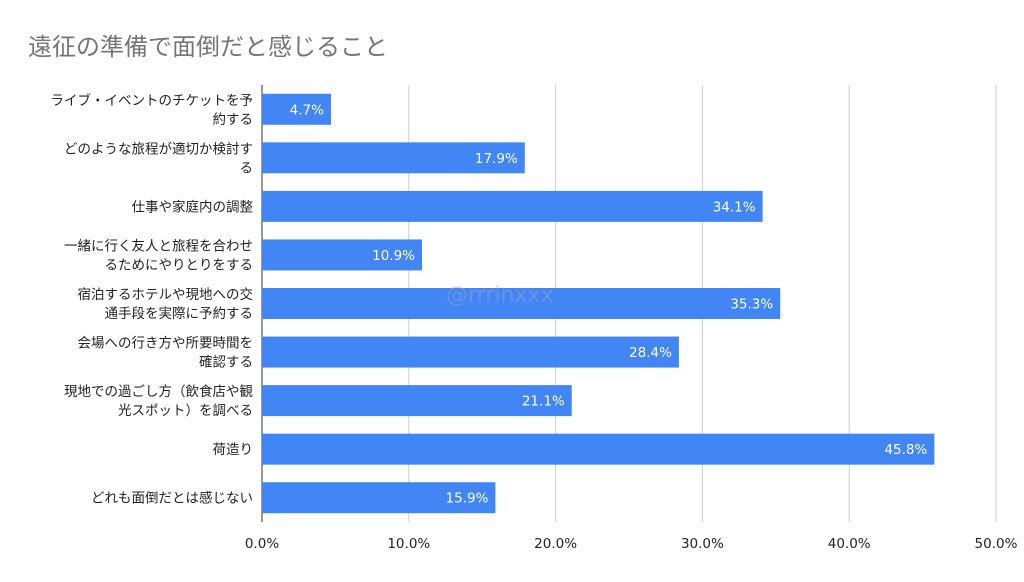 The width and height of the screenshot is (1024, 582). What do you see at coordinates (849, 544) in the screenshot?
I see `x-tick-label: 40.0%` at bounding box center [849, 544].